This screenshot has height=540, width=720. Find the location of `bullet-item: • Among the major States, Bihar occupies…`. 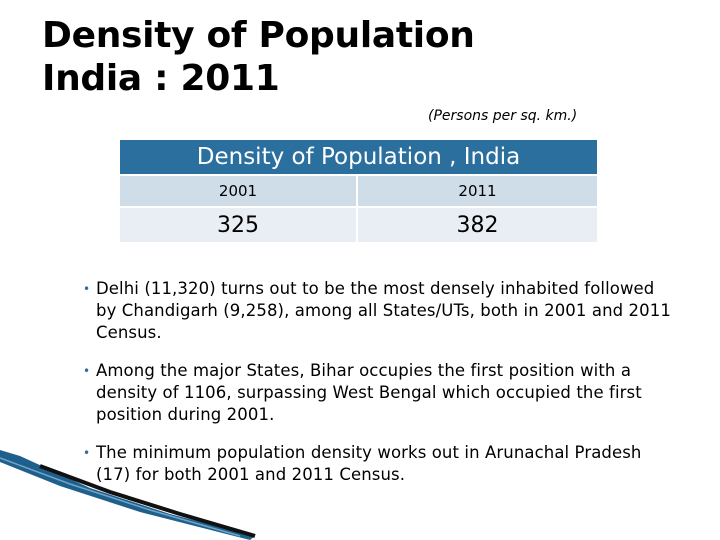

bullet-item: • Among the major States, Bihar occupies… is located at coordinates (380, 393).